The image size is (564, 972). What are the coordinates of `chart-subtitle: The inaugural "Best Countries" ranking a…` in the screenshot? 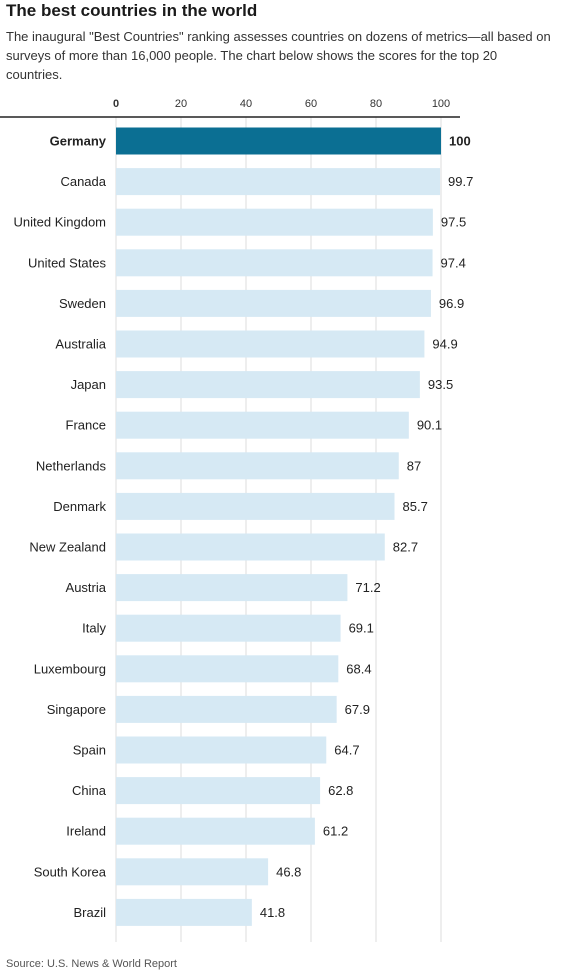 It's located at (278, 55).